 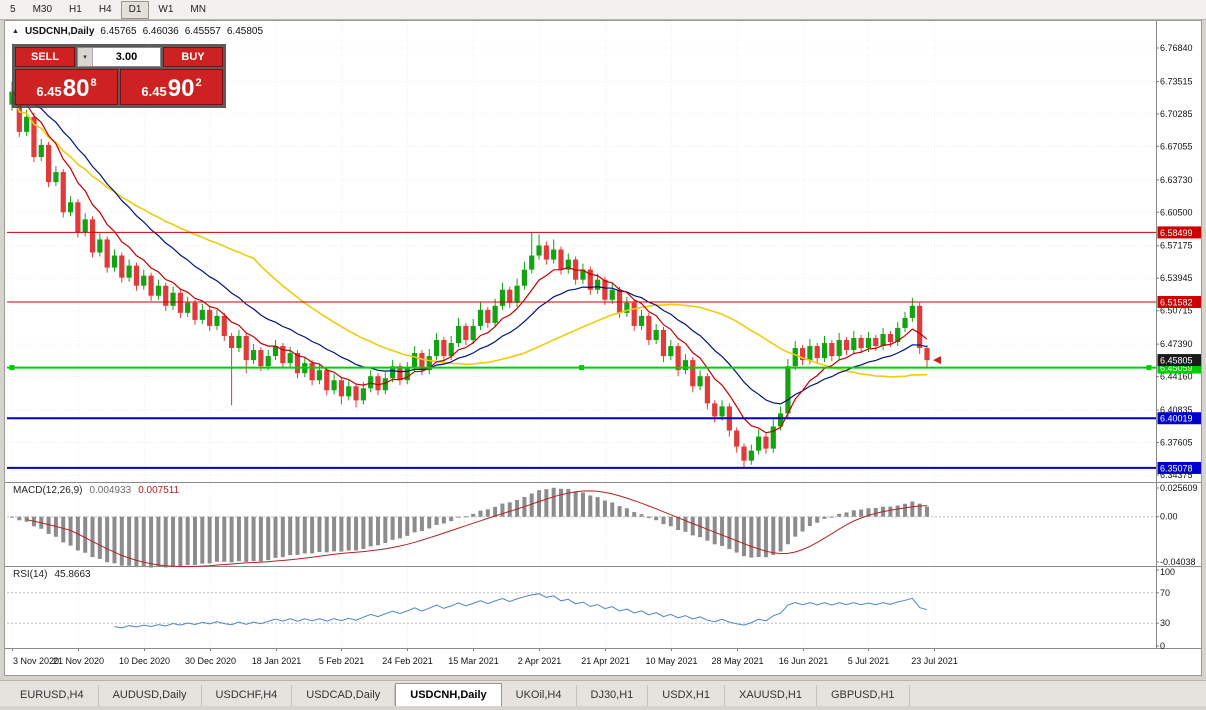 What do you see at coordinates (1178, 562) in the screenshot?
I see `macd-axis-label: -0.04038` at bounding box center [1178, 562].